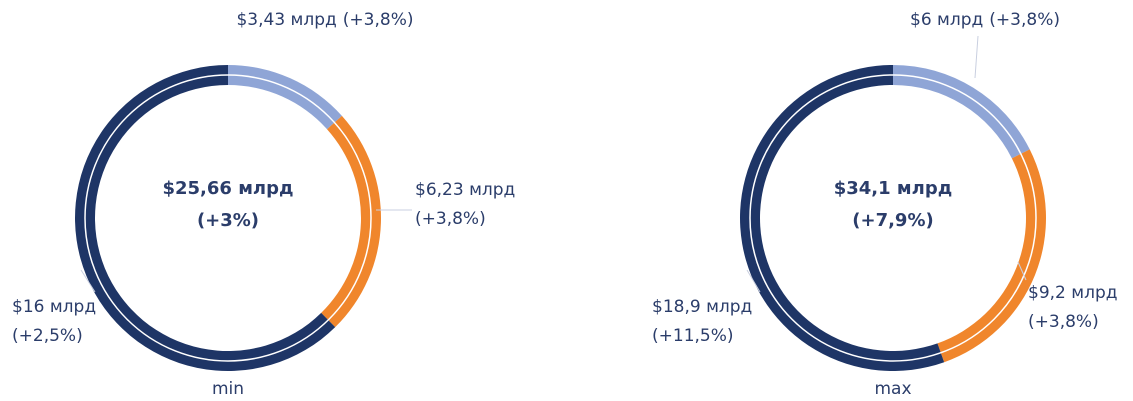 The height and width of the screenshot is (401, 1133). What do you see at coordinates (465, 190) in the screenshot?
I see `slice-value: $6,23 млрд` at bounding box center [465, 190].